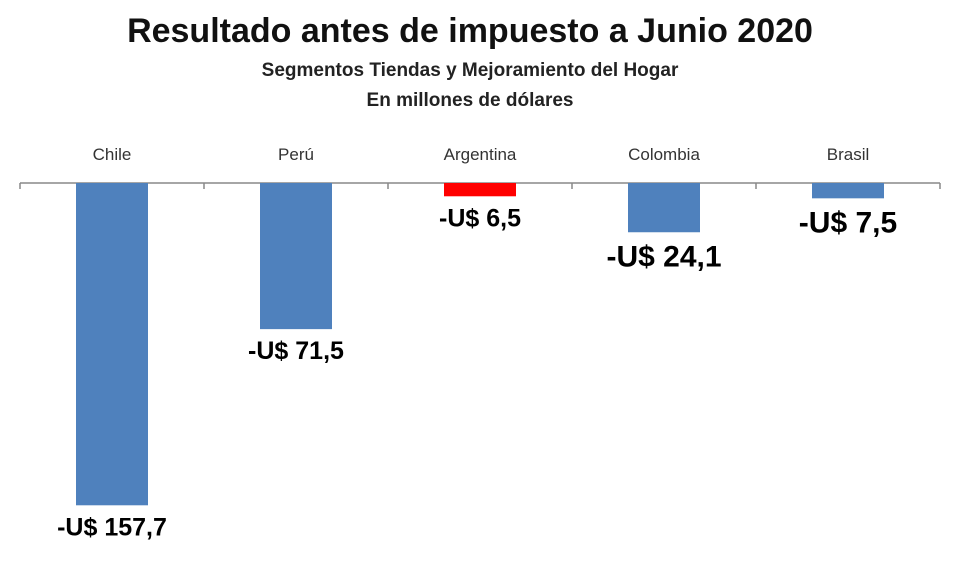 The width and height of the screenshot is (960, 568). I want to click on chart-subtitle-2: En millones de dólares, so click(470, 100).